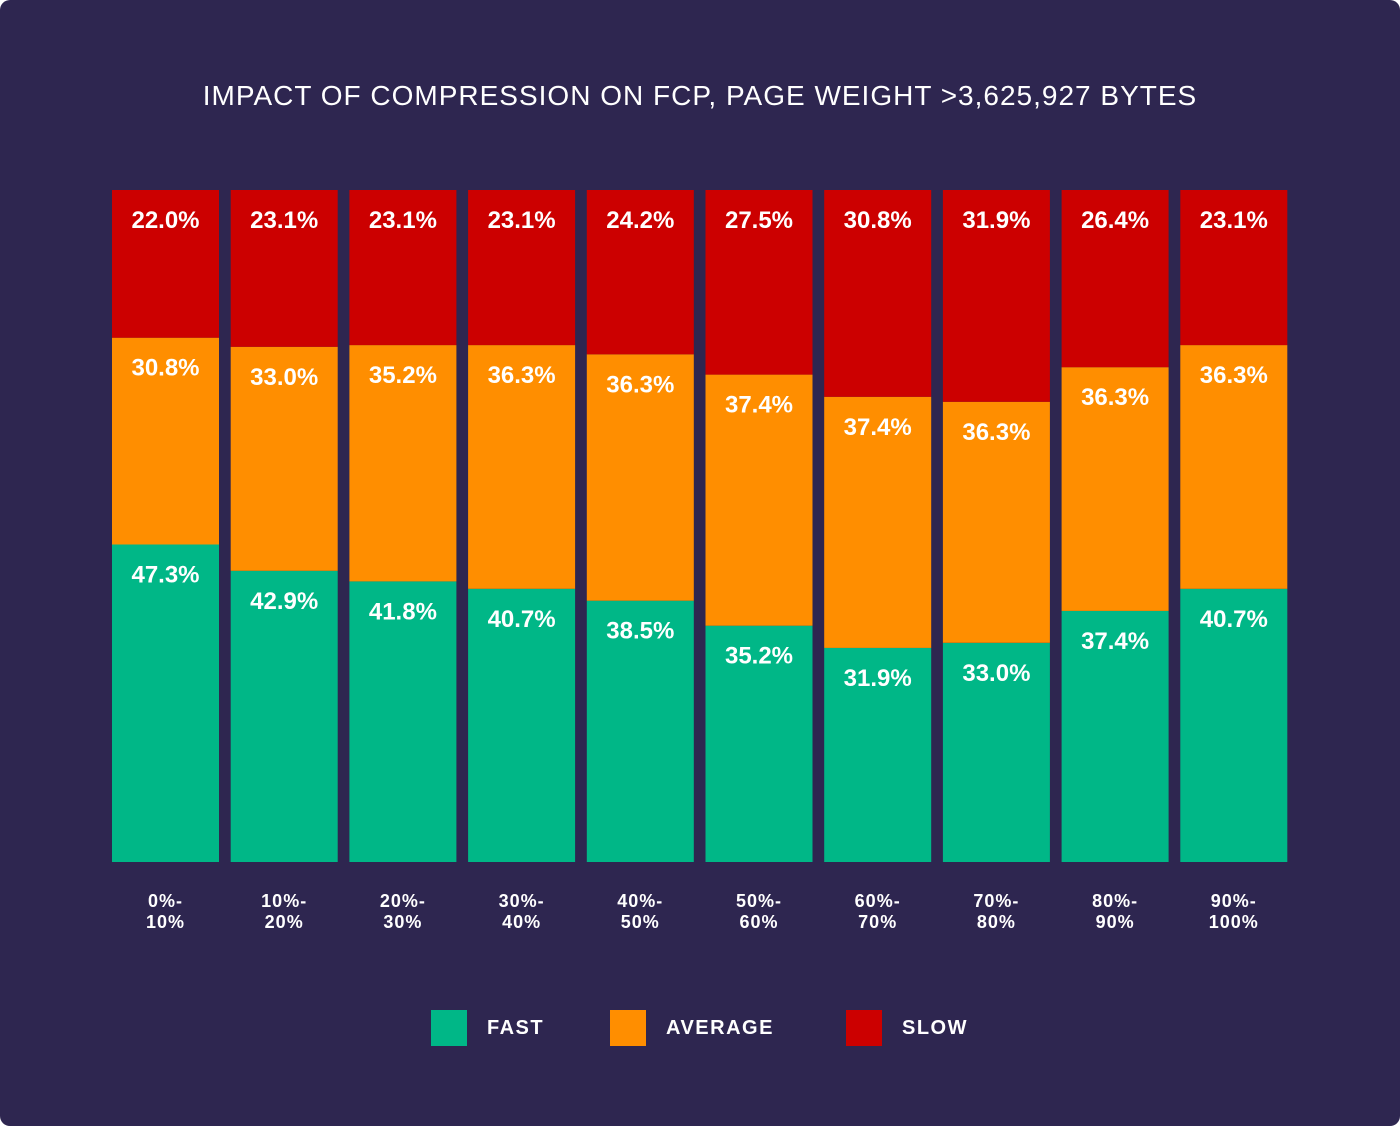 The width and height of the screenshot is (1400, 1126). I want to click on data-label-average-0: 30.8%, so click(165, 368).